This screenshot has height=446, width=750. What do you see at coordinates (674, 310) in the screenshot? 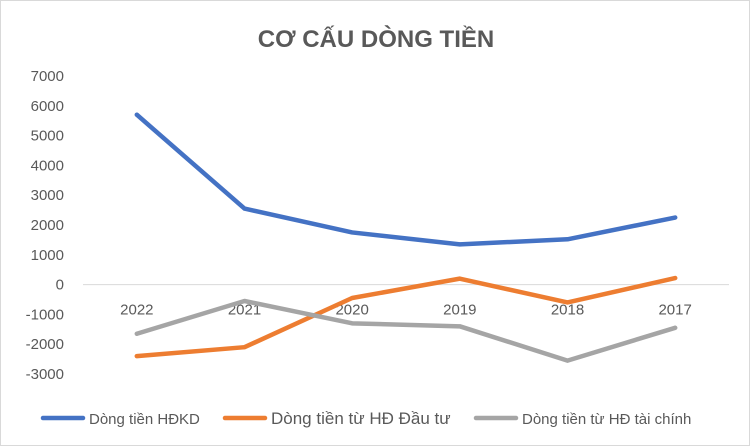
I see `x-tick-label: 2017` at bounding box center [674, 310].